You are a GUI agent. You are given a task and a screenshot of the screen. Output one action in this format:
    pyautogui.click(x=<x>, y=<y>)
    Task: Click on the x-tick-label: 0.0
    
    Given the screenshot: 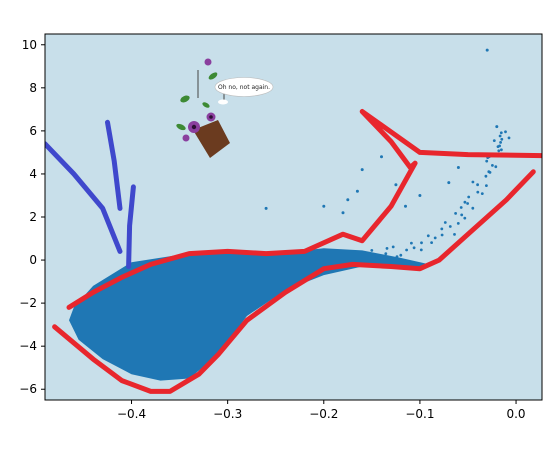 What is the action you would take?
    pyautogui.click(x=515, y=414)
    